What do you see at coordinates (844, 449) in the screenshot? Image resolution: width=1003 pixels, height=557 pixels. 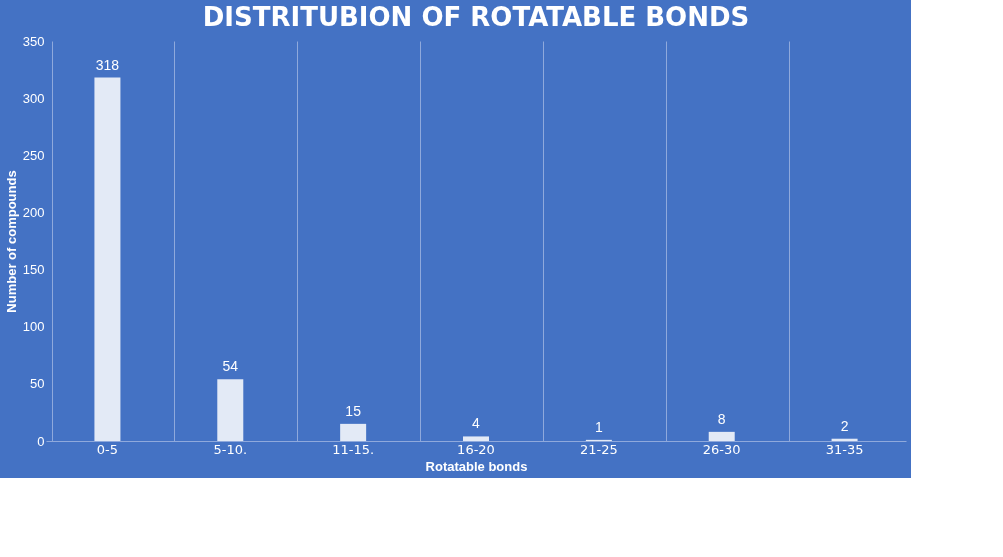 I see `x-tick-label: 31-35` at bounding box center [844, 449].